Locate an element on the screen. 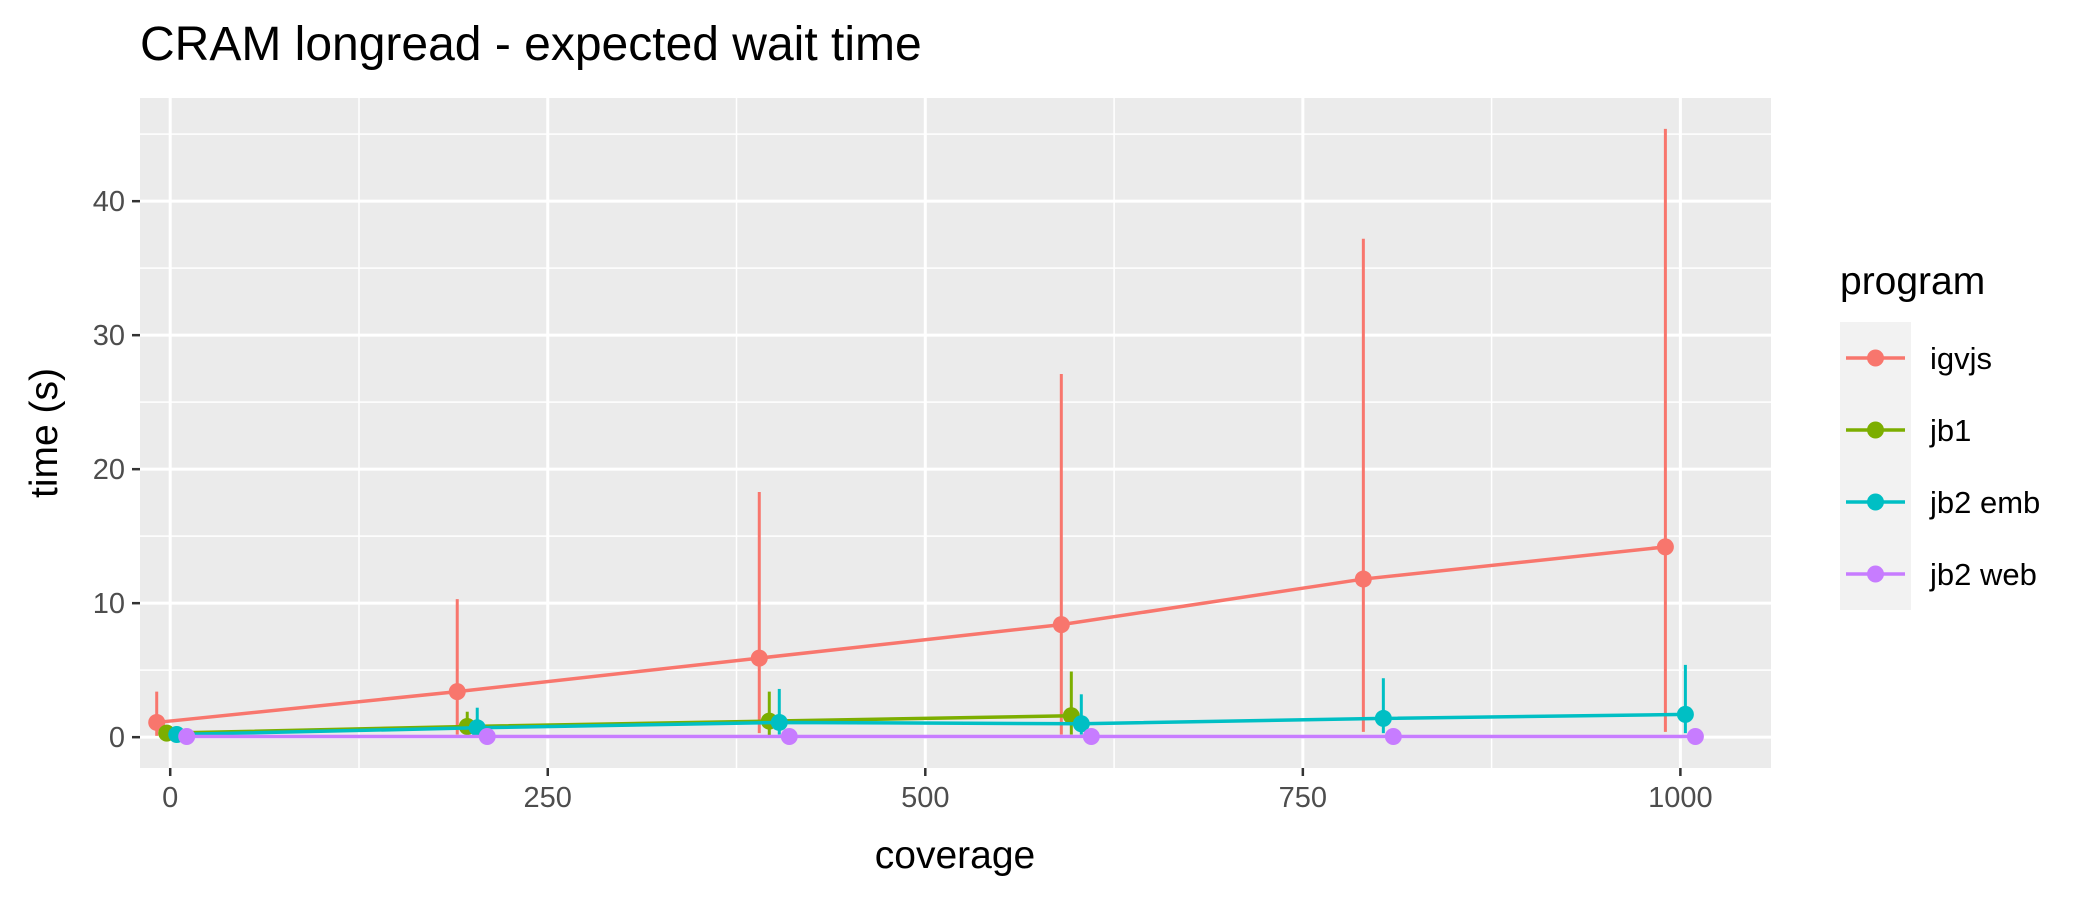 The width and height of the screenshot is (2100, 900). legend-item-jb2-emb: jb2 emb is located at coordinates (1943, 502).